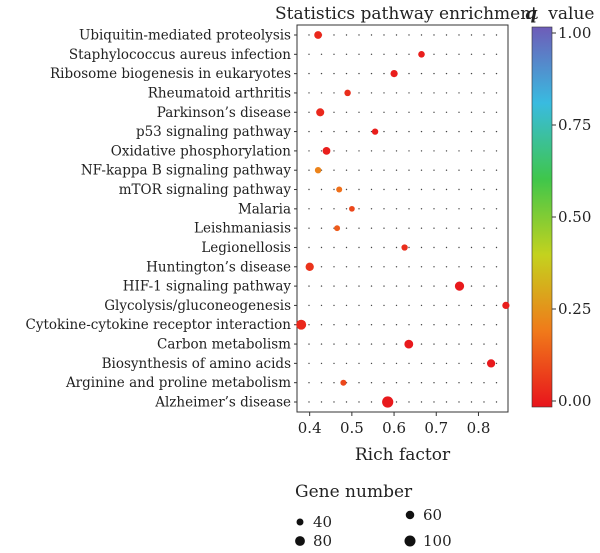  Describe the element at coordinates (571, 217) in the screenshot. I see `colorbar-ticks: 0.00 0.25 0.50 0.75 1.00` at that location.